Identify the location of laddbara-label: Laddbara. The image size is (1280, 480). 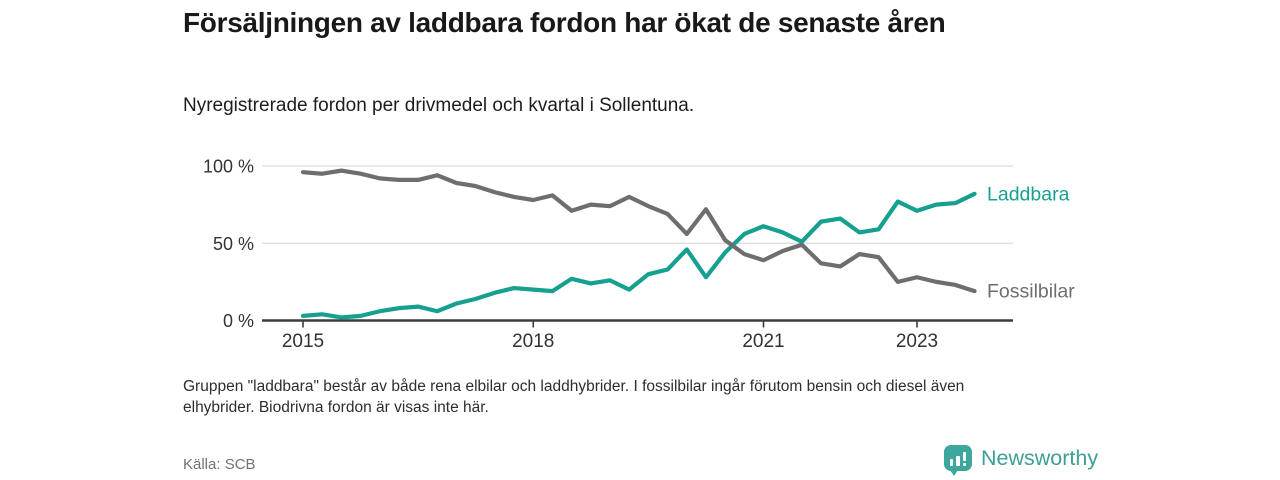
(1028, 194).